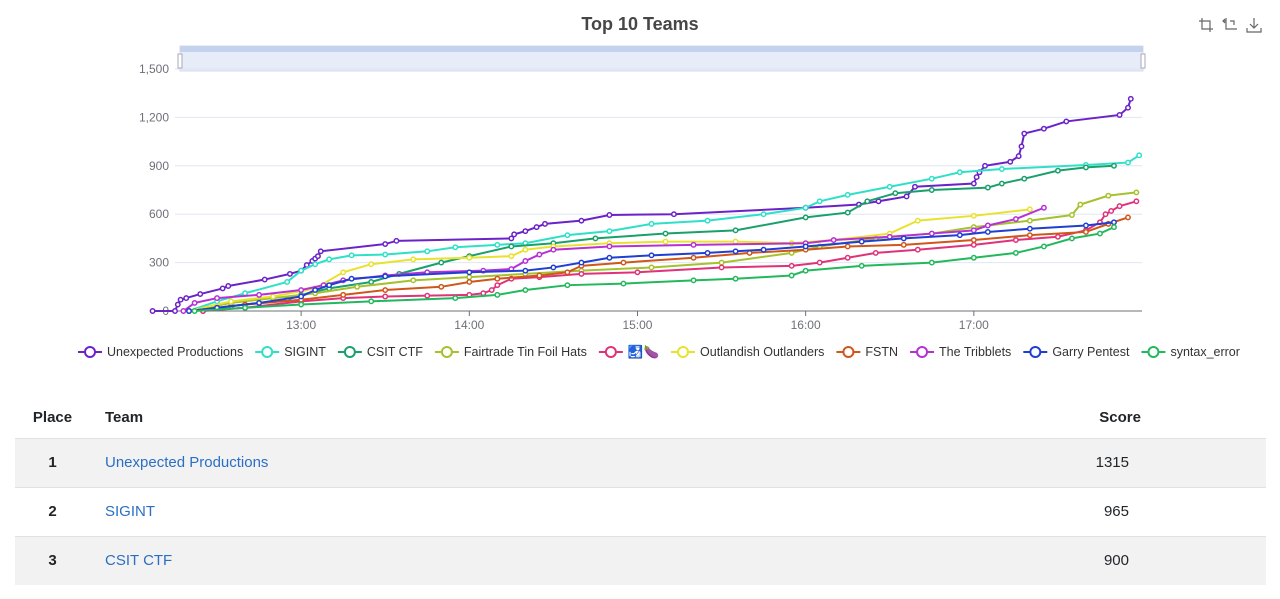 The image size is (1280, 599). Describe the element at coordinates (639, 24) in the screenshot. I see `chart-title: Top 10 Teams` at that location.